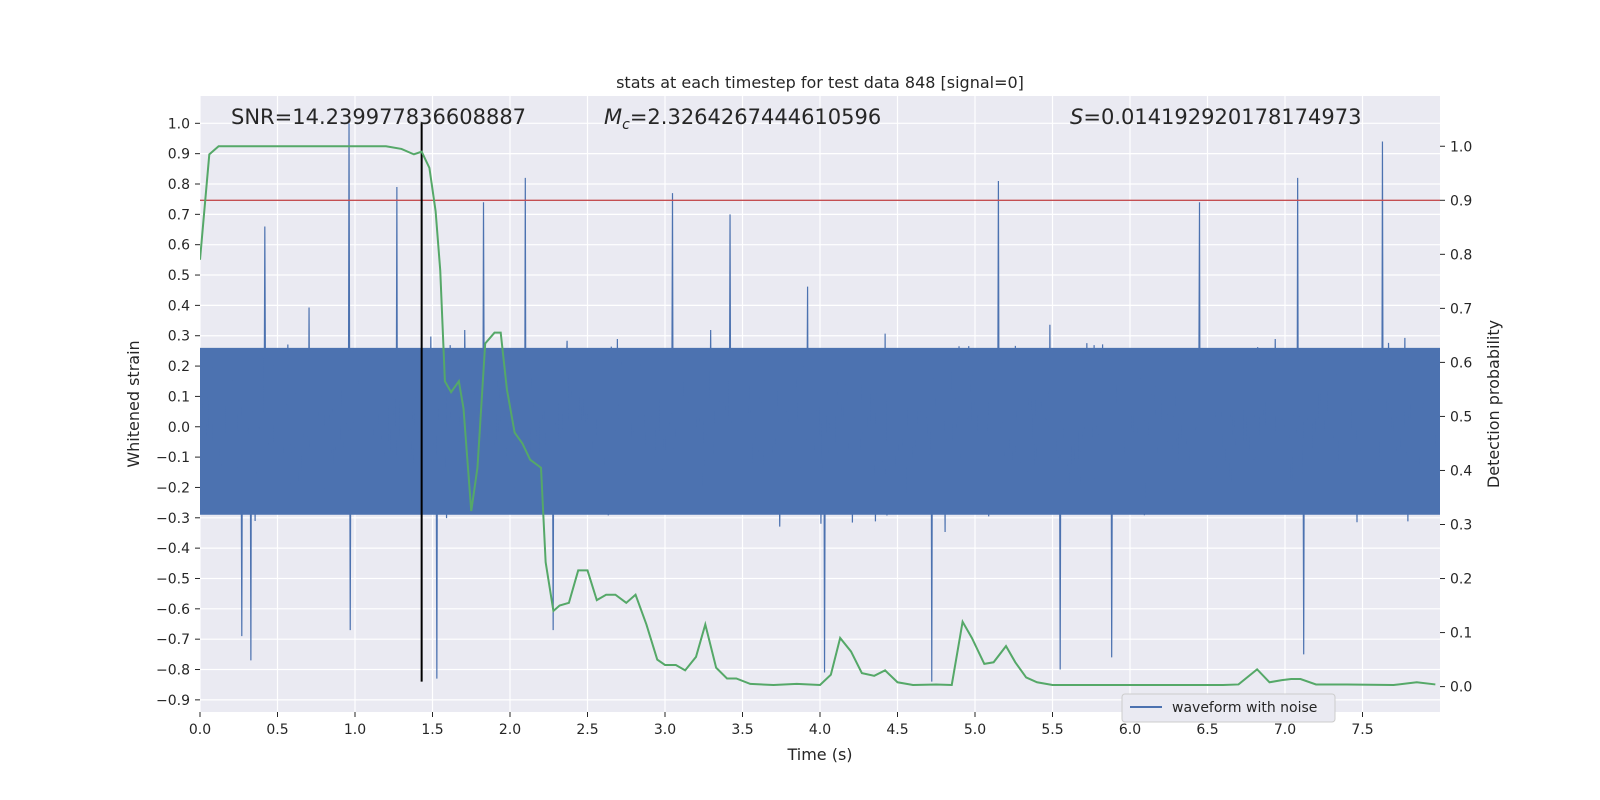  Describe the element at coordinates (1461, 201) in the screenshot. I see `y2-tick-label-9: 0.9` at that location.